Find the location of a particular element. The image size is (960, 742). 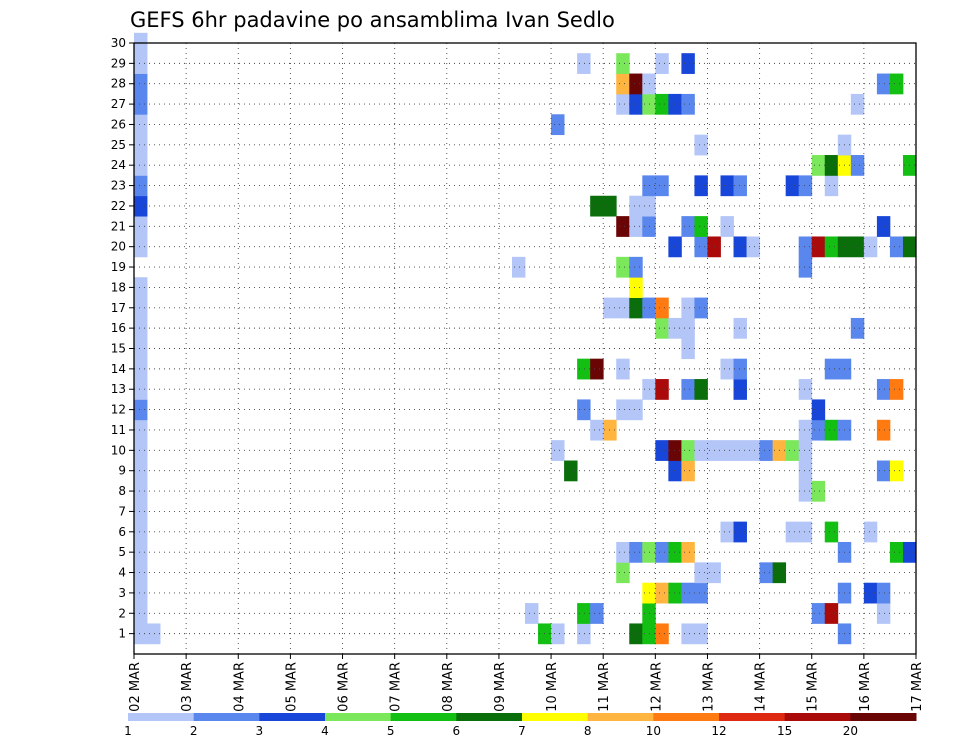

y-tick-label: 4 is located at coordinates (122, 573).